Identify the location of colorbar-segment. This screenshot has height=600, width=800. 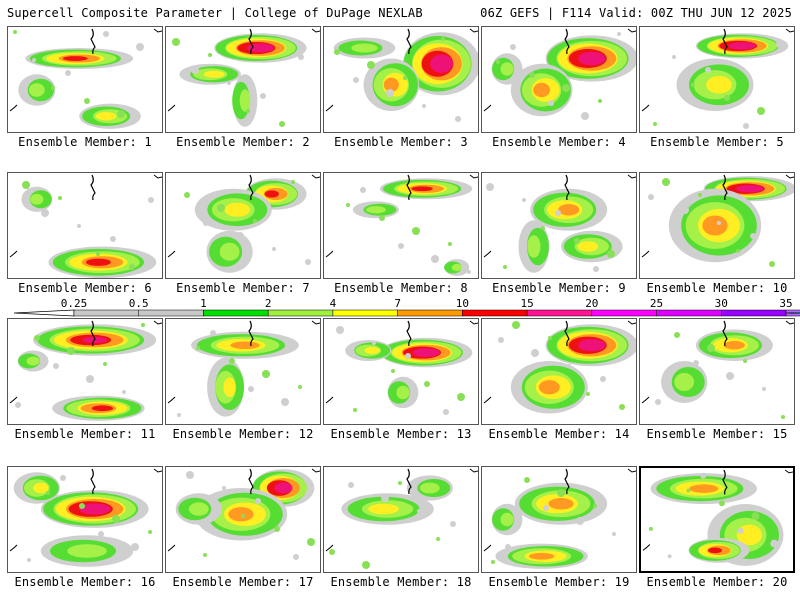
(689, 313).